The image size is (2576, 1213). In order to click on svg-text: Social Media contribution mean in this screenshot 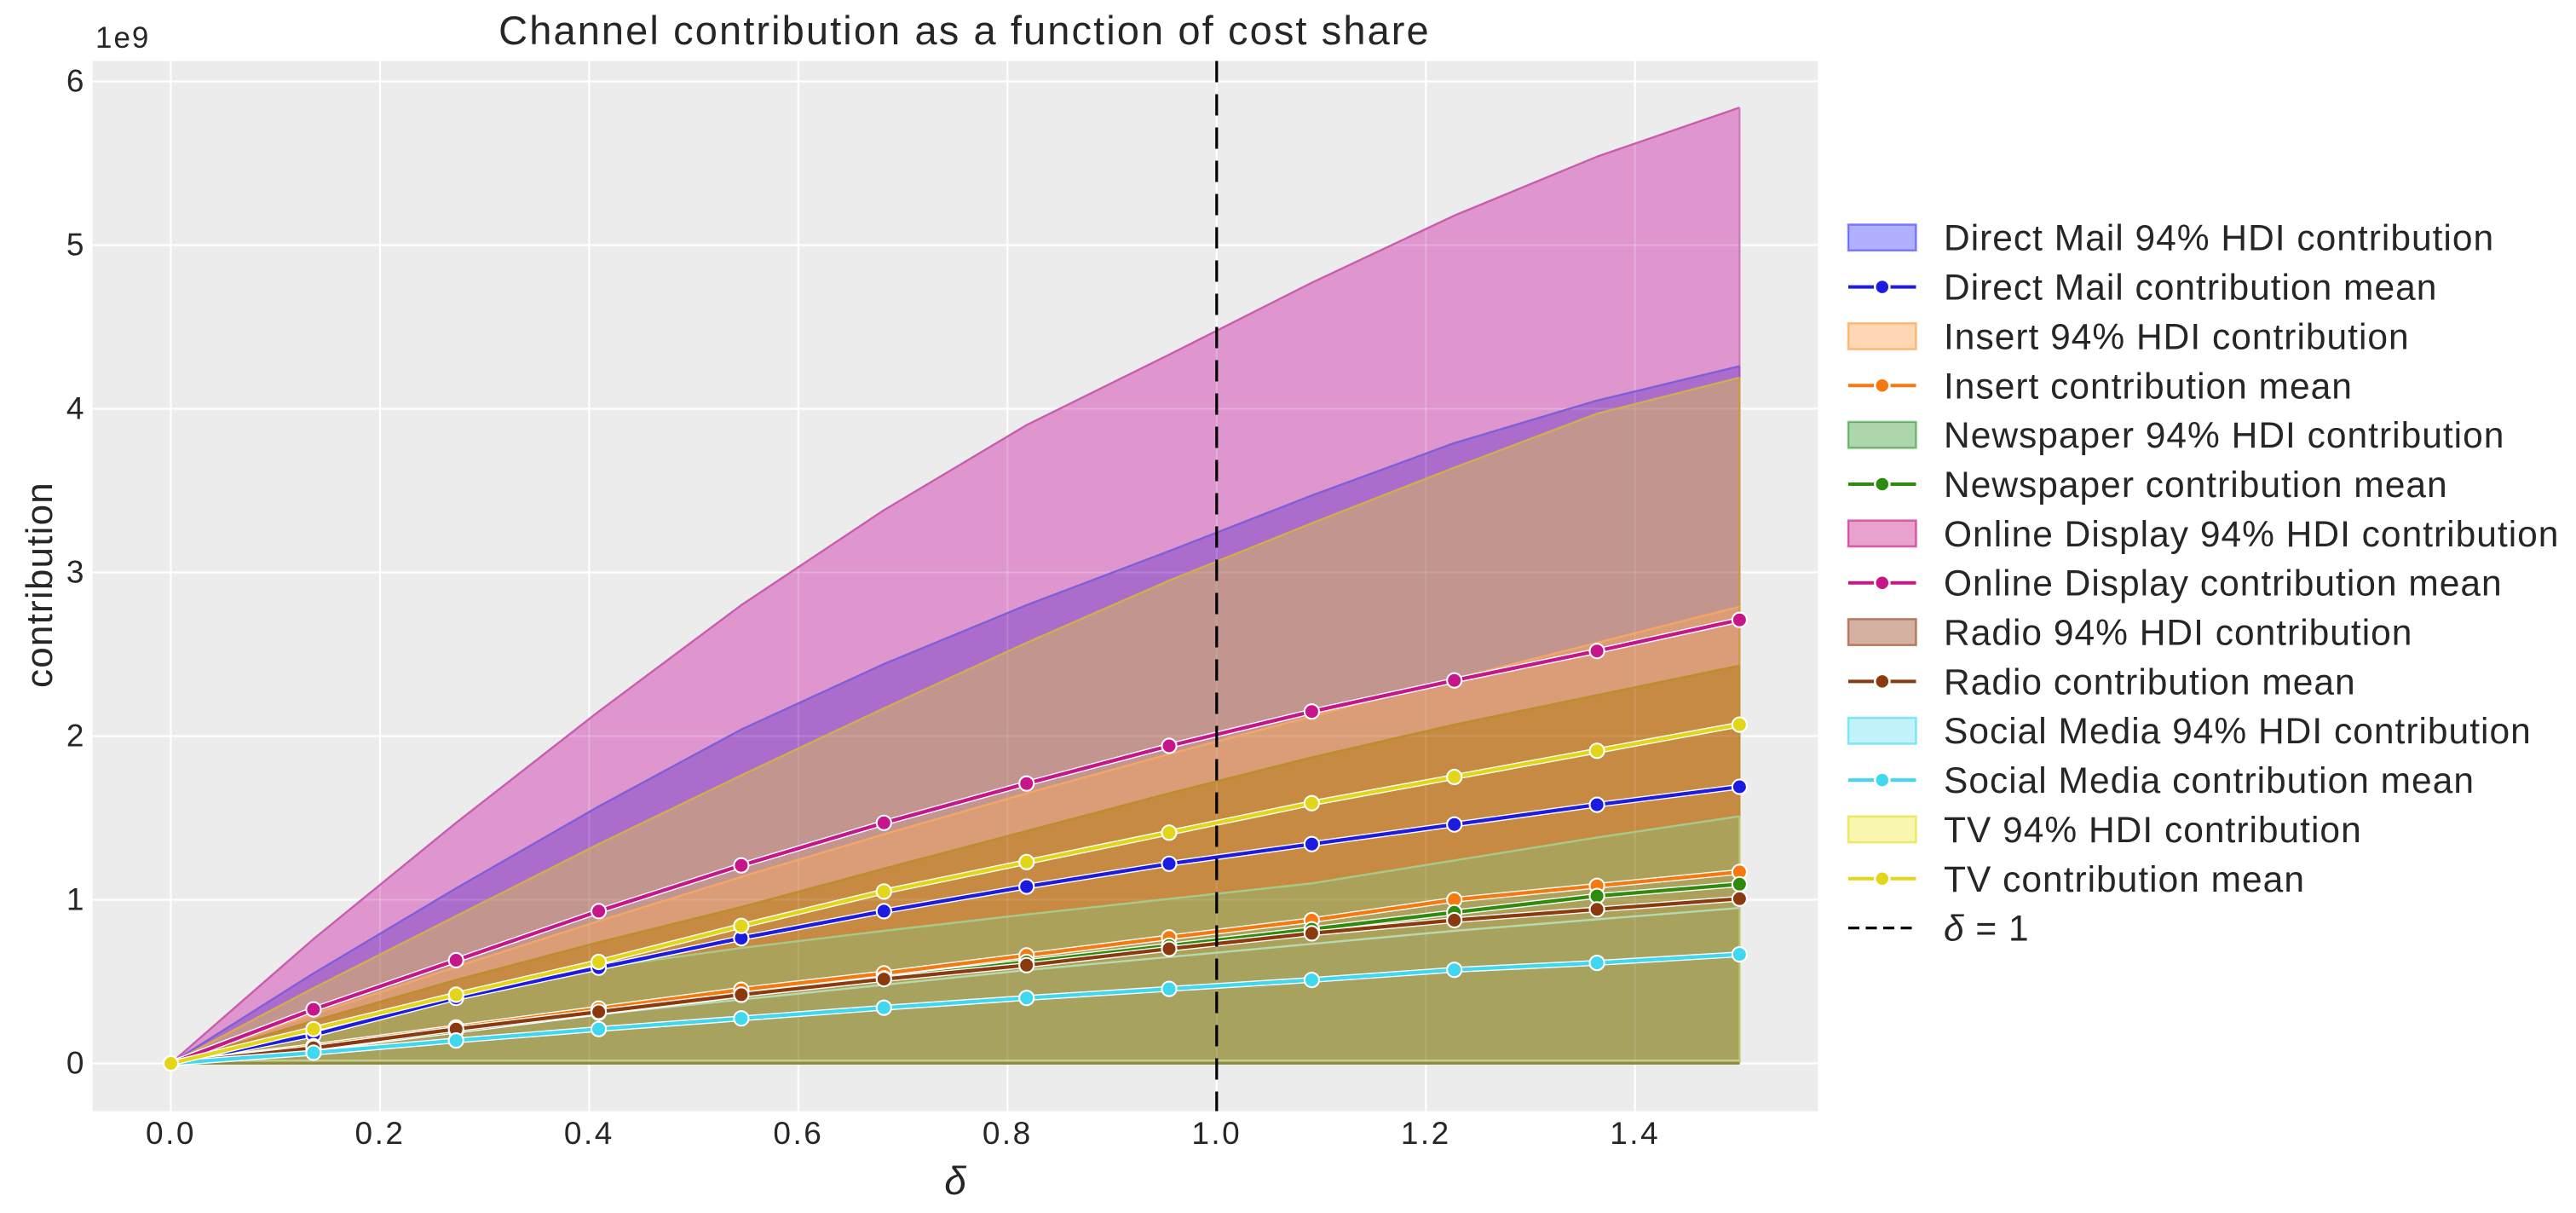, I will do `click(2209, 781)`.